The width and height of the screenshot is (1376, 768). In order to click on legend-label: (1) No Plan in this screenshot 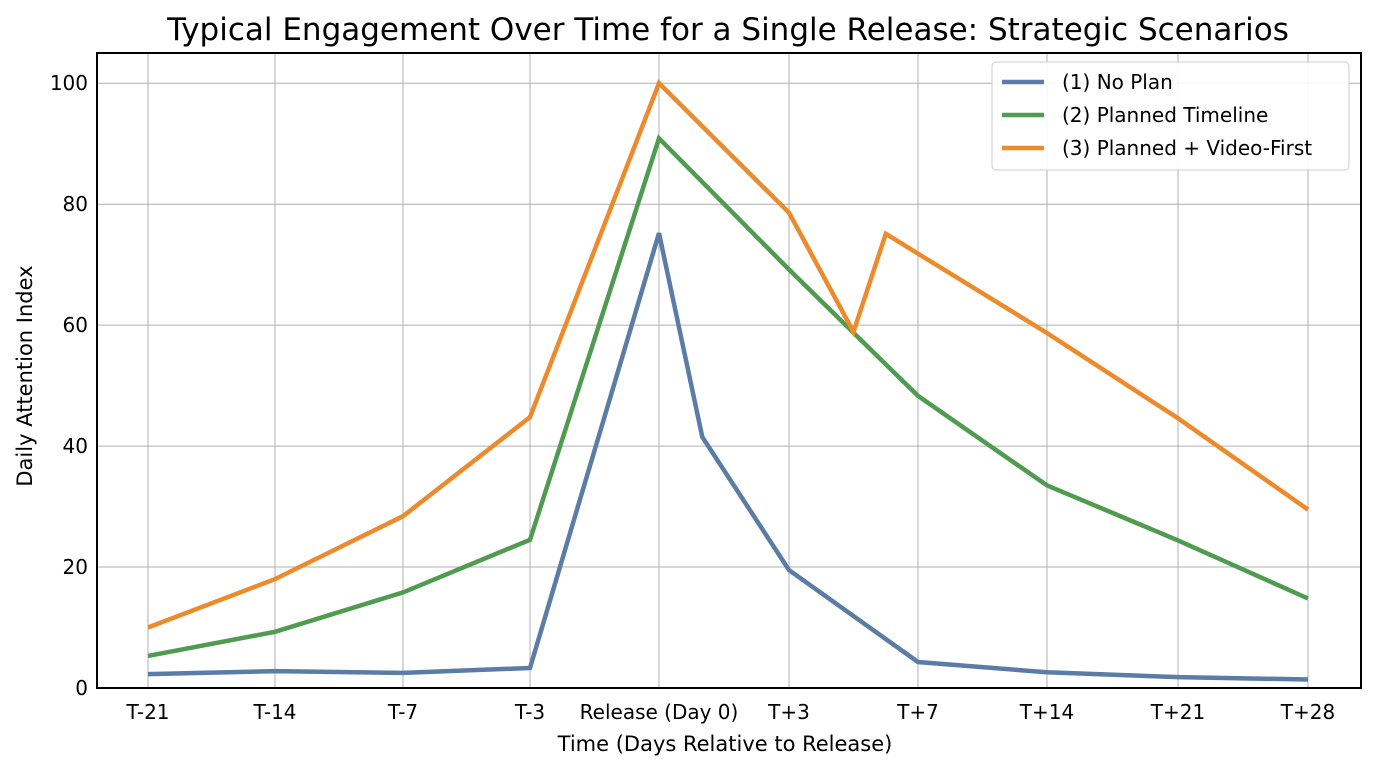, I will do `click(1117, 82)`.